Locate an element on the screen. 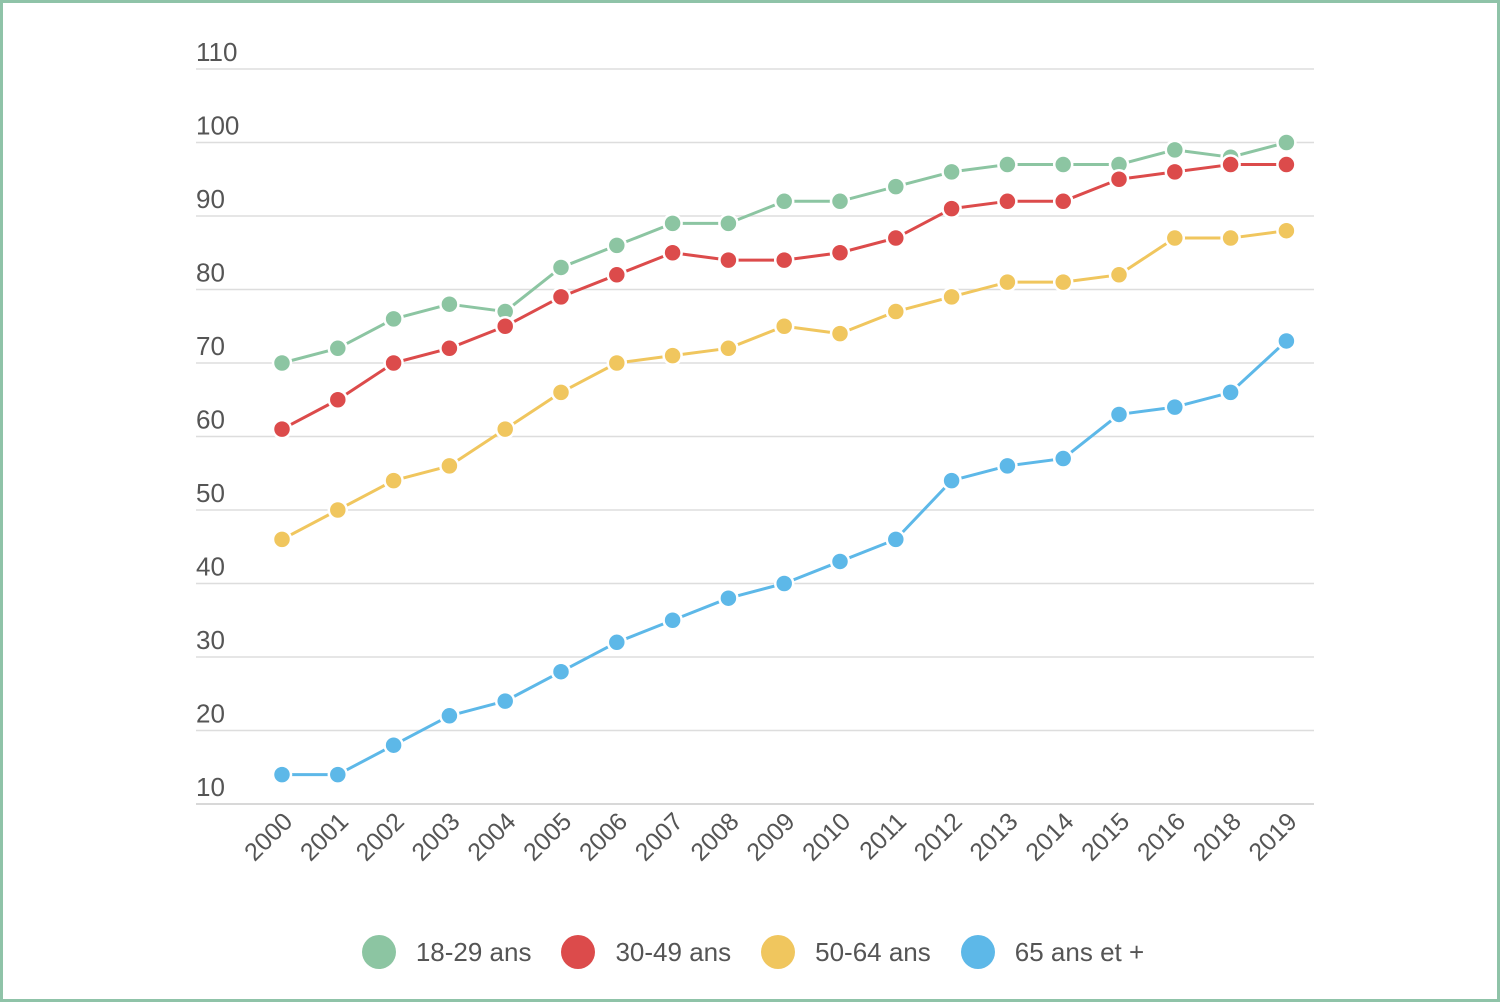  y-tick-label: 60 is located at coordinates (210, 420).